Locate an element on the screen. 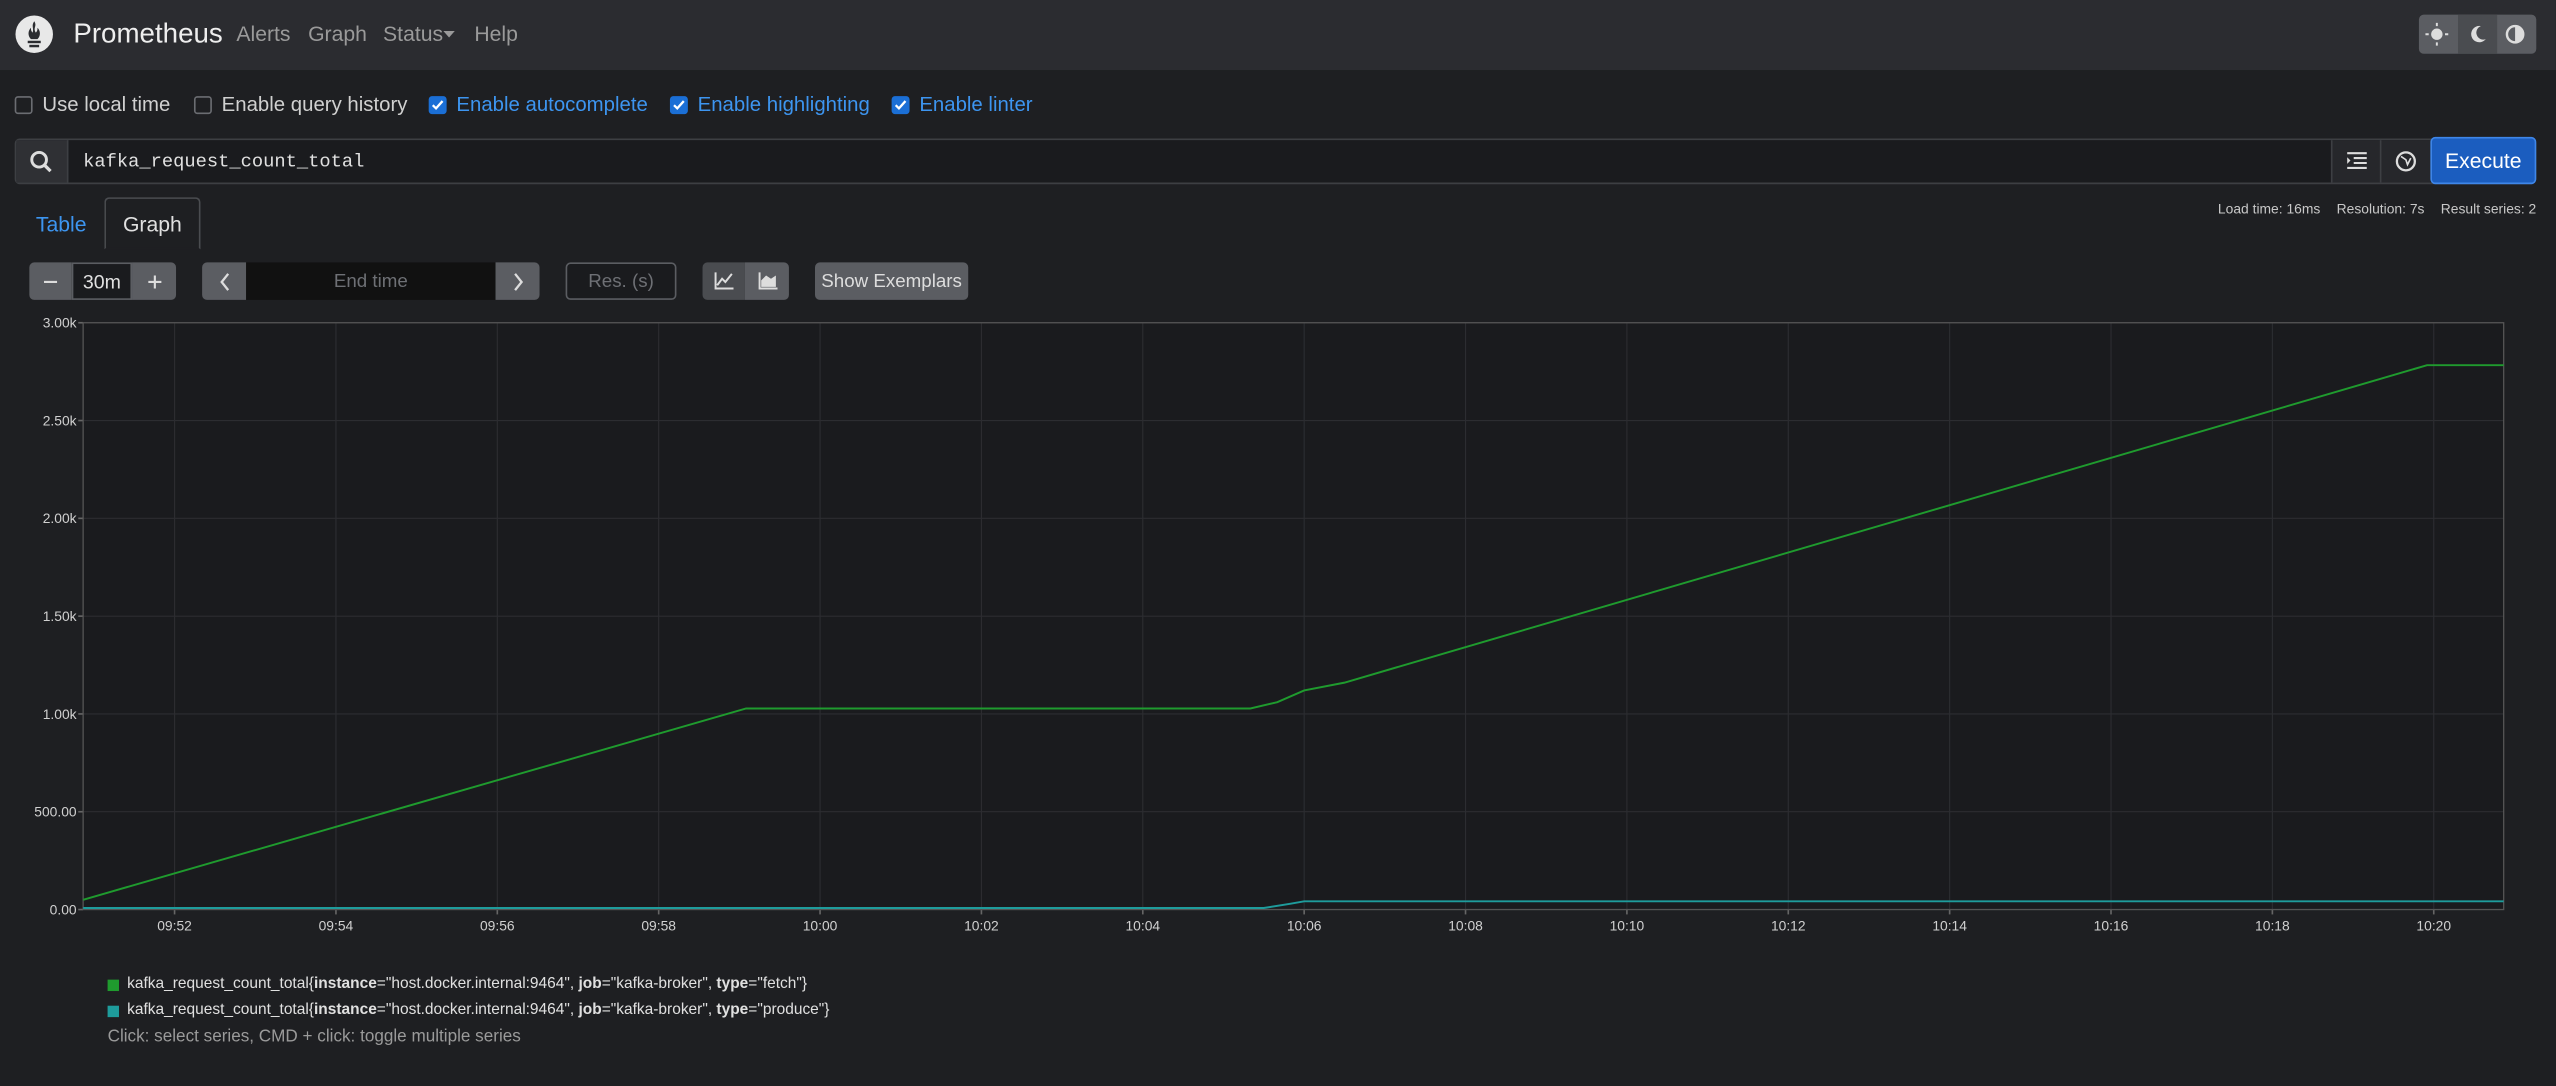  navbar: Prometheus Alerts Graph Status Help is located at coordinates (1278, 35).